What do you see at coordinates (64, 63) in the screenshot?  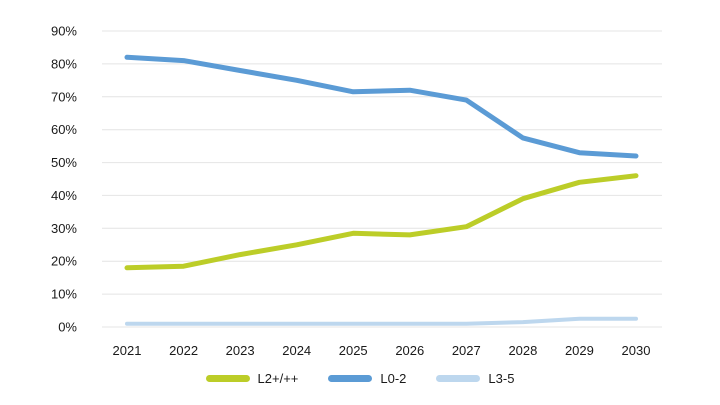 I see `y-axis-label: 80%` at bounding box center [64, 63].